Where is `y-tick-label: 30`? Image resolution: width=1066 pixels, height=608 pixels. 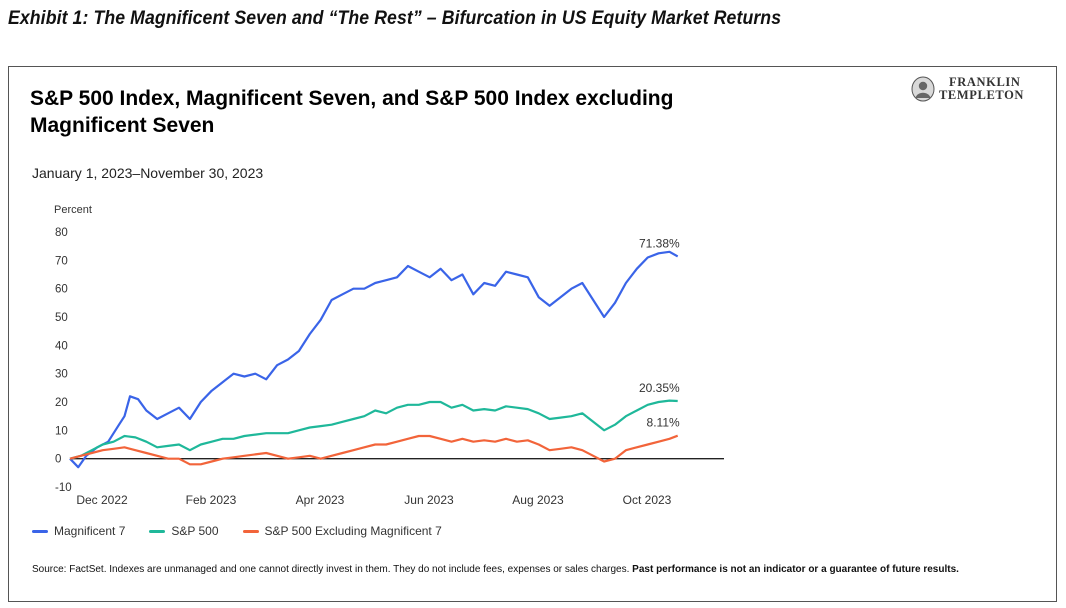 y-tick-label: 30 is located at coordinates (61, 375).